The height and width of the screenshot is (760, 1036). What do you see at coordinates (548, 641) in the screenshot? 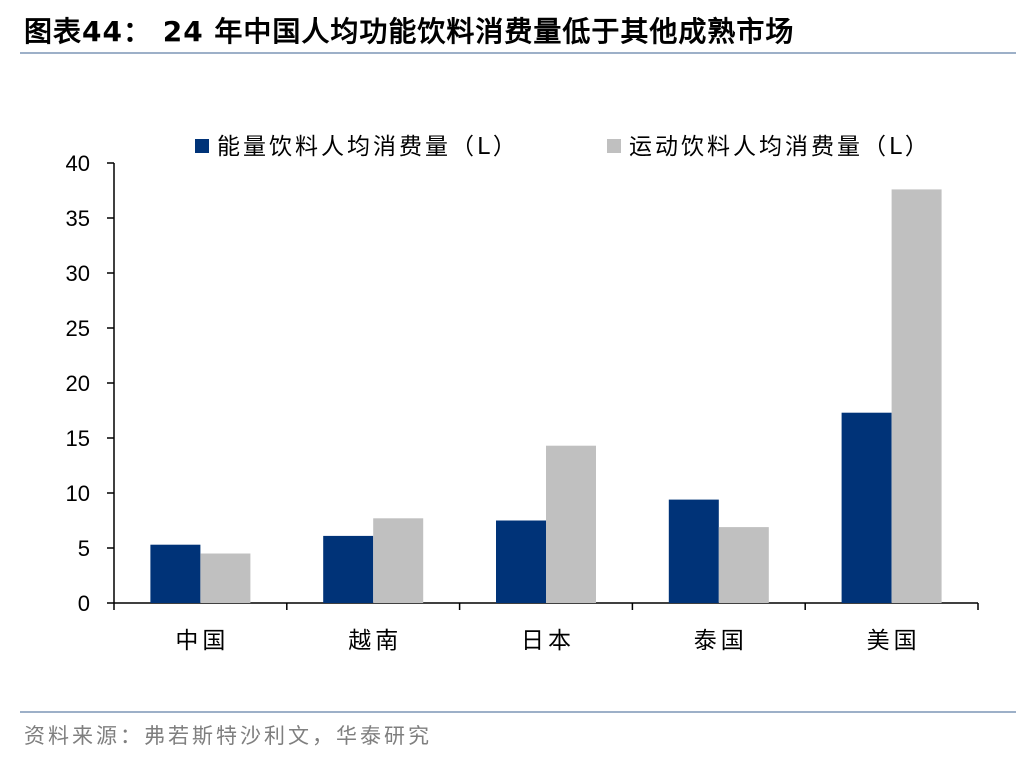
I see `x-category-label: 日本` at bounding box center [548, 641].